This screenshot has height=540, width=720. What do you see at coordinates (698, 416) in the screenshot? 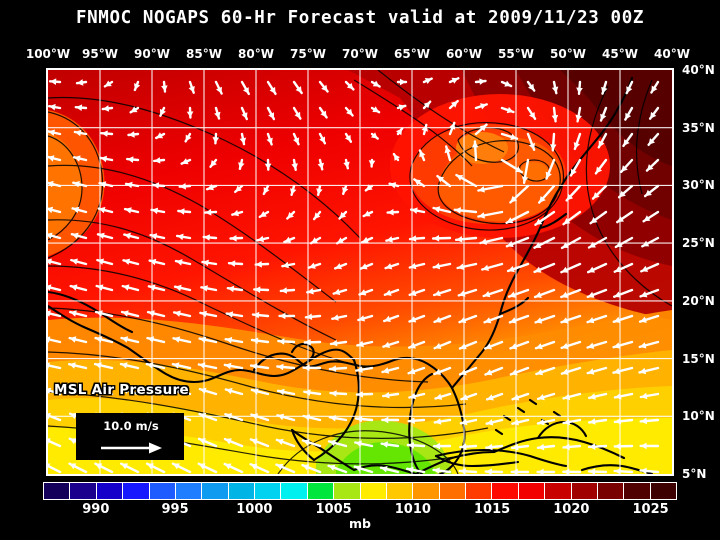
I see `latitude-tick-label: 10°N` at bounding box center [698, 416].